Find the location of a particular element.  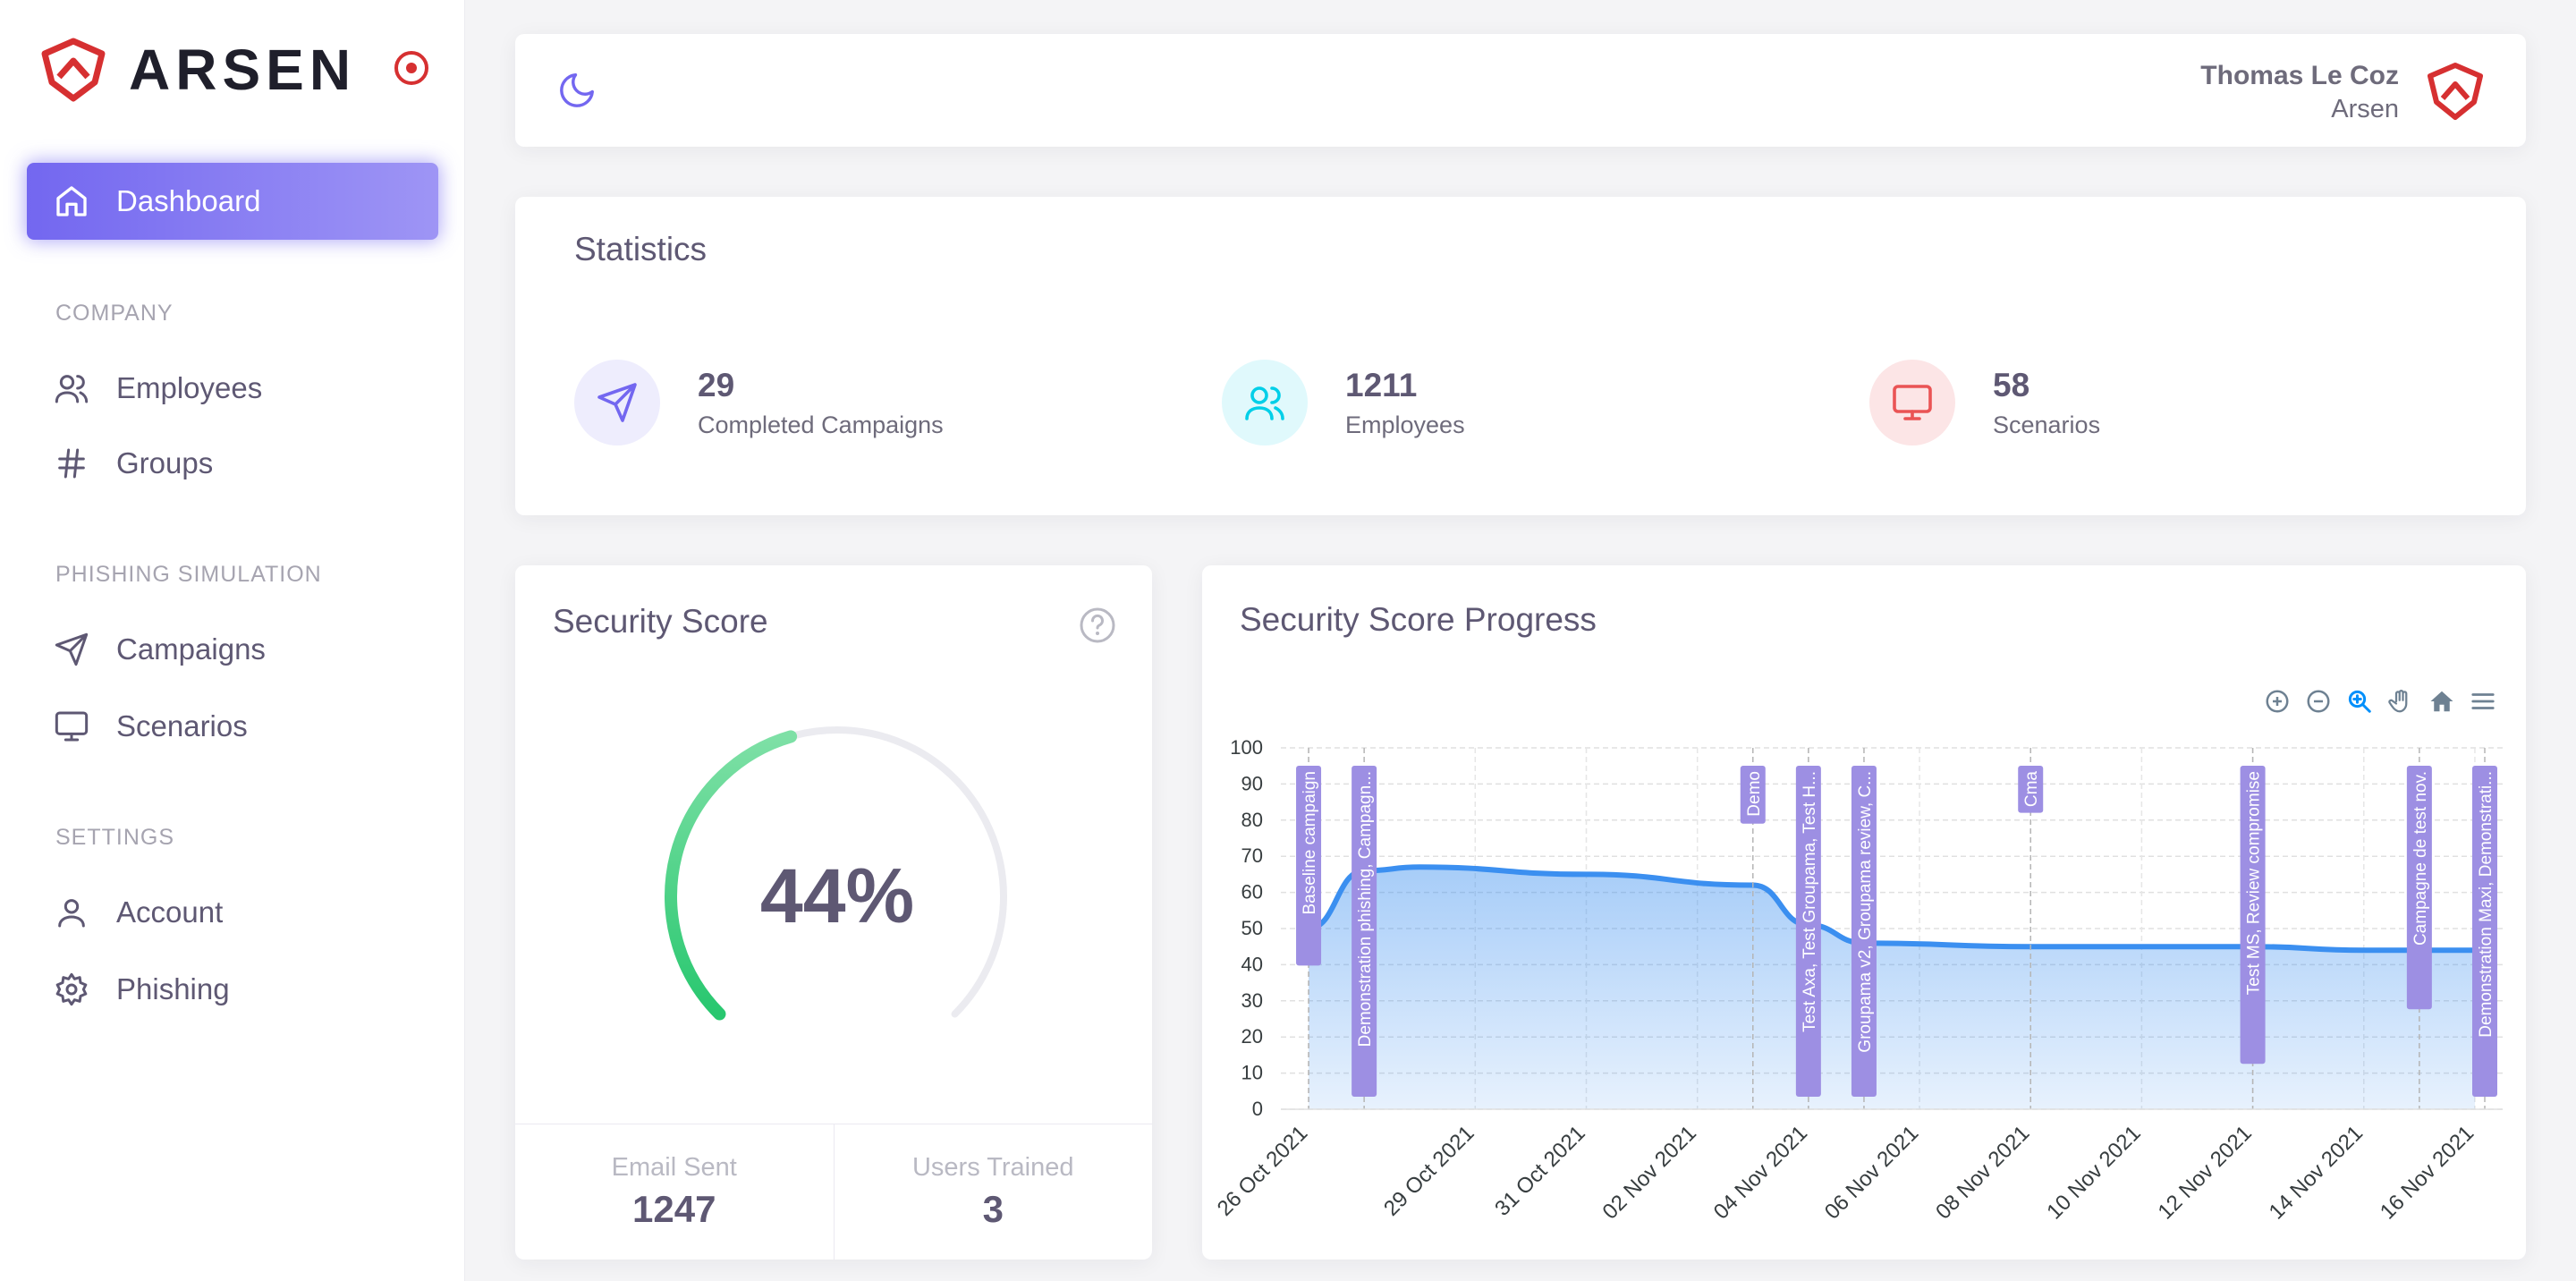

nav-label-scenarios: Scenarios is located at coordinates (182, 725).